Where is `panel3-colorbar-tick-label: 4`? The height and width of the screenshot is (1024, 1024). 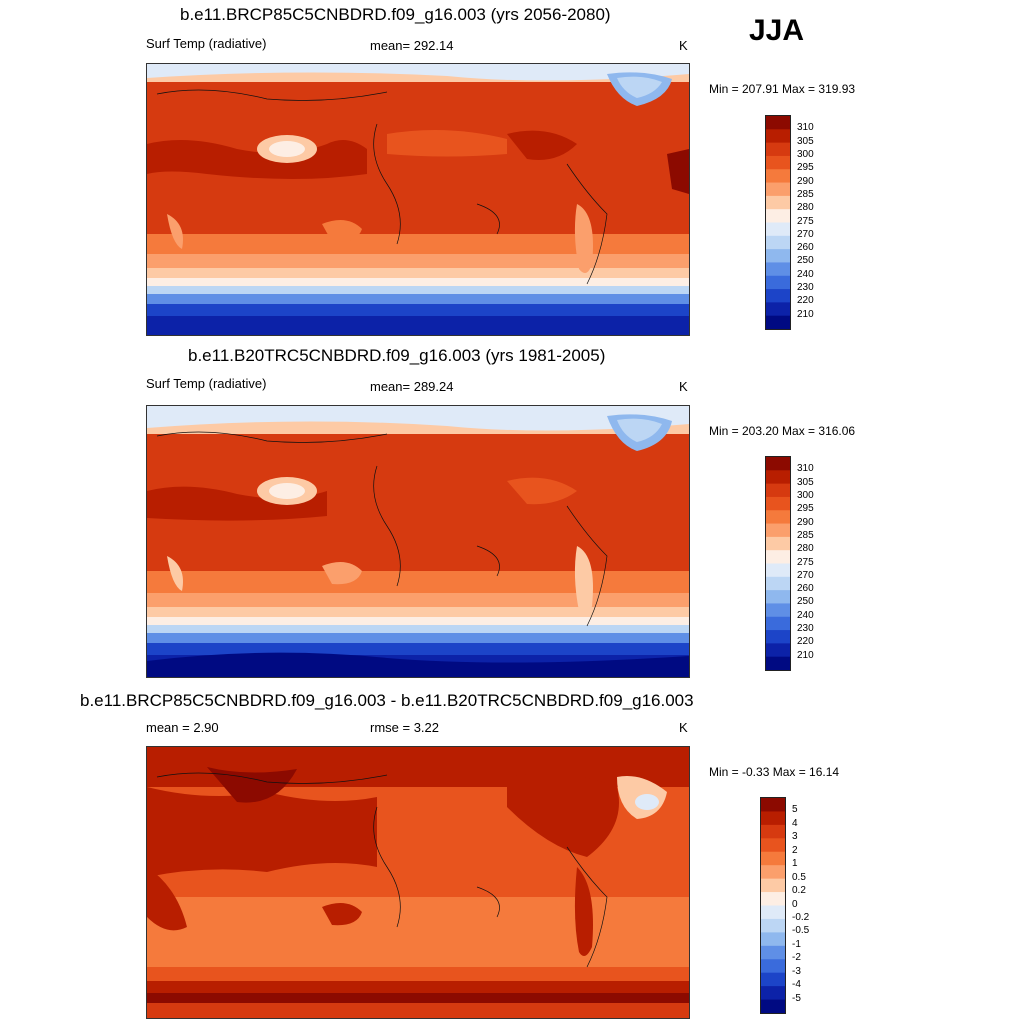
panel3-colorbar-tick-label: 4 is located at coordinates (795, 823).